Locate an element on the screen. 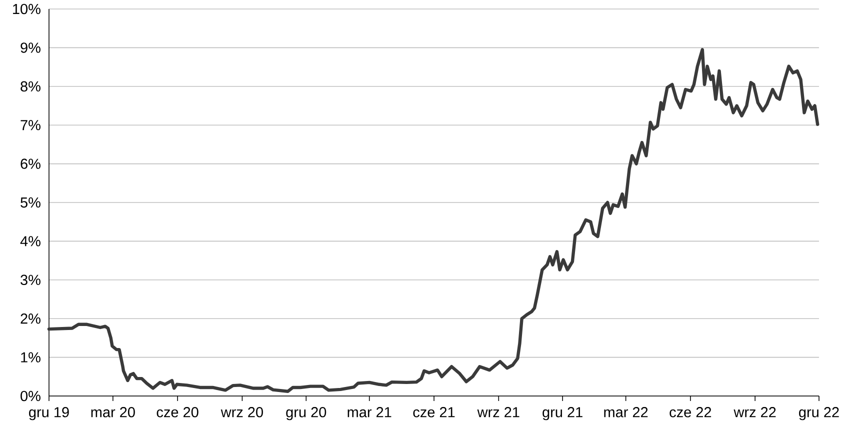 The width and height of the screenshot is (849, 437). y-tick-label: 4% is located at coordinates (30, 241).